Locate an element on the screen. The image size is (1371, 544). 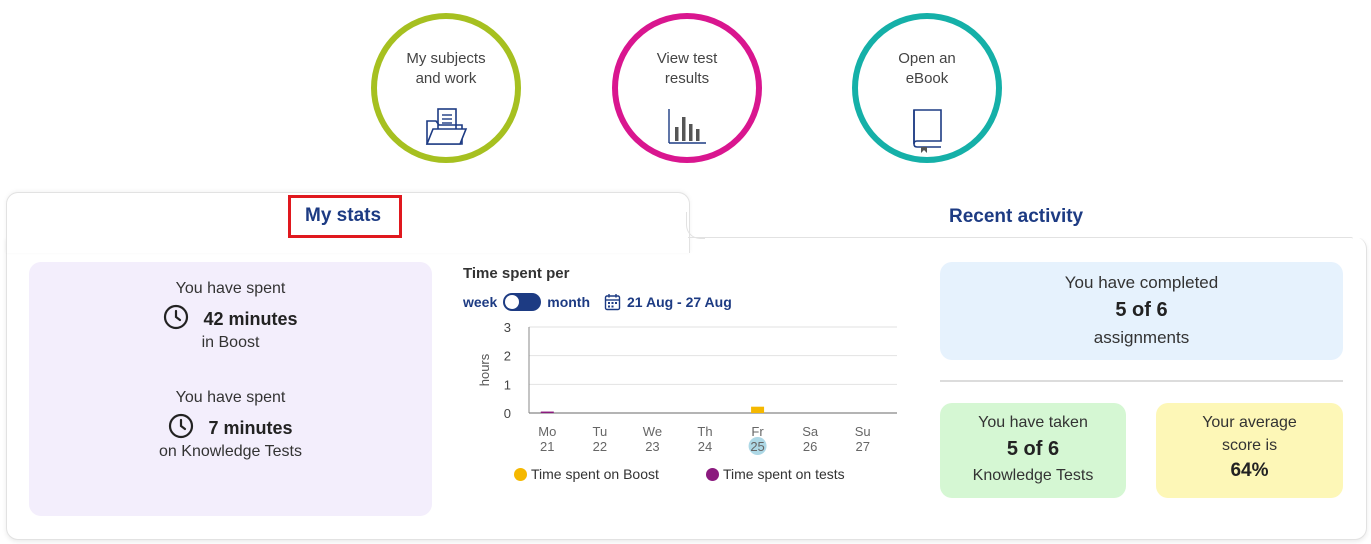
average-score-card: Your average score is 64% is located at coordinates (1249, 450).